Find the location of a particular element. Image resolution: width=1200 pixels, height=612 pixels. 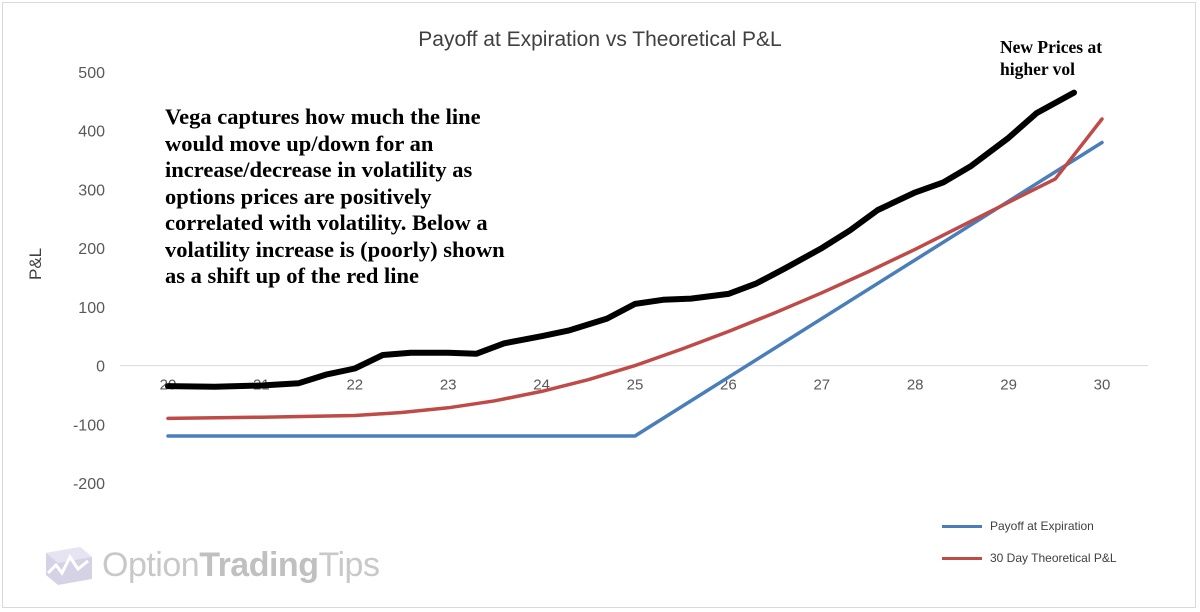

logo-icon is located at coordinates (69, 566).